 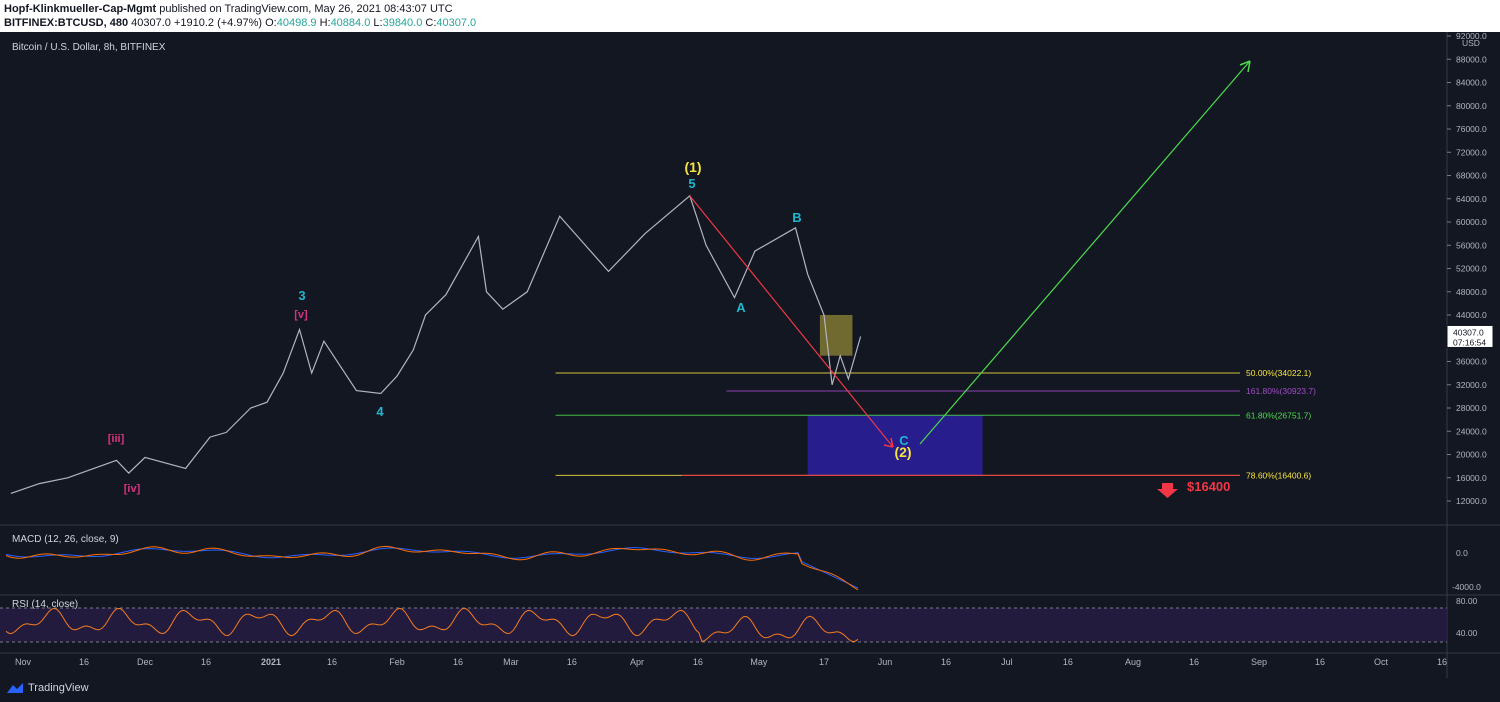 I want to click on down-arrow-icon, so click(x=1167, y=490).